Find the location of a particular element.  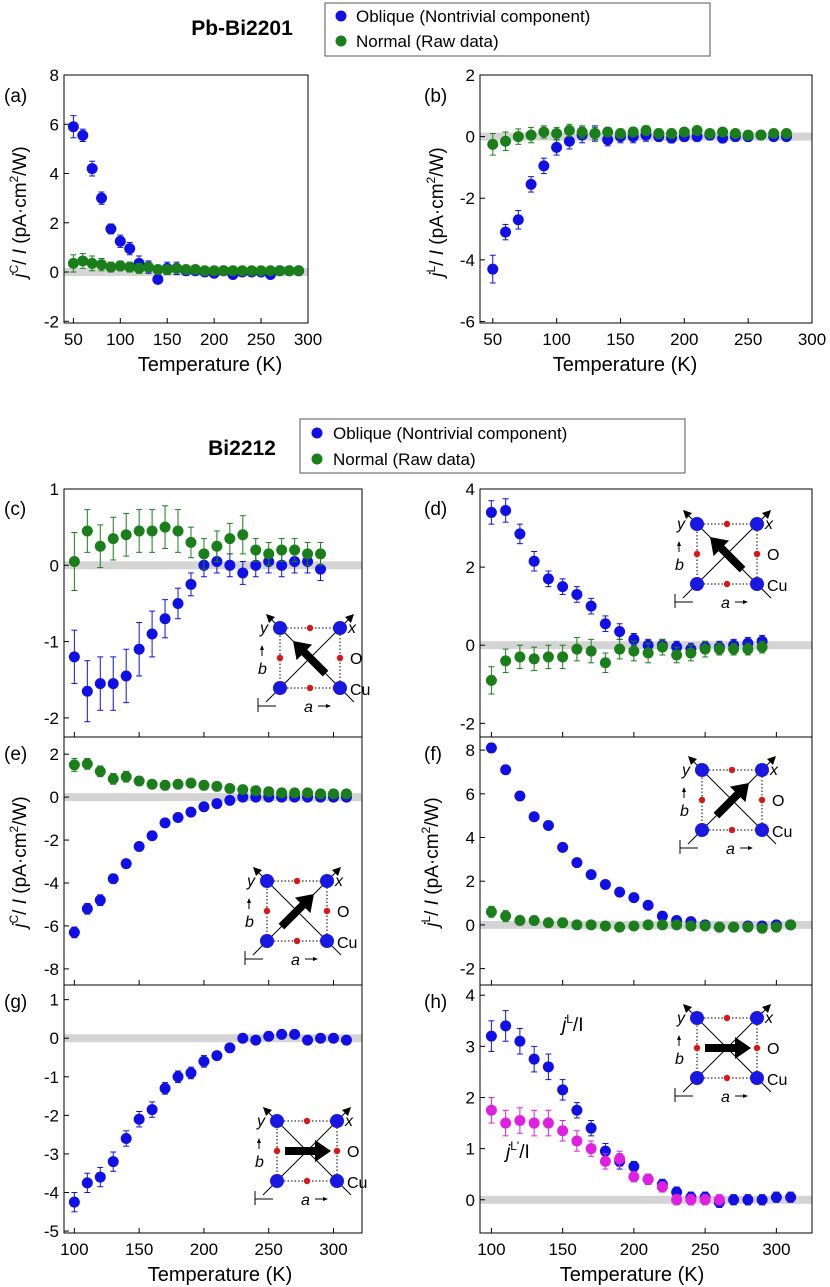

x-tick-label: 50 is located at coordinates (492, 339).